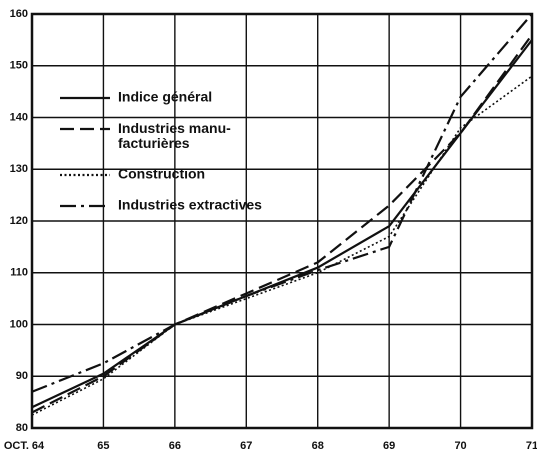 The image size is (537, 457). What do you see at coordinates (24, 446) in the screenshot?
I see `x-tick-label: OCT. 64` at bounding box center [24, 446].